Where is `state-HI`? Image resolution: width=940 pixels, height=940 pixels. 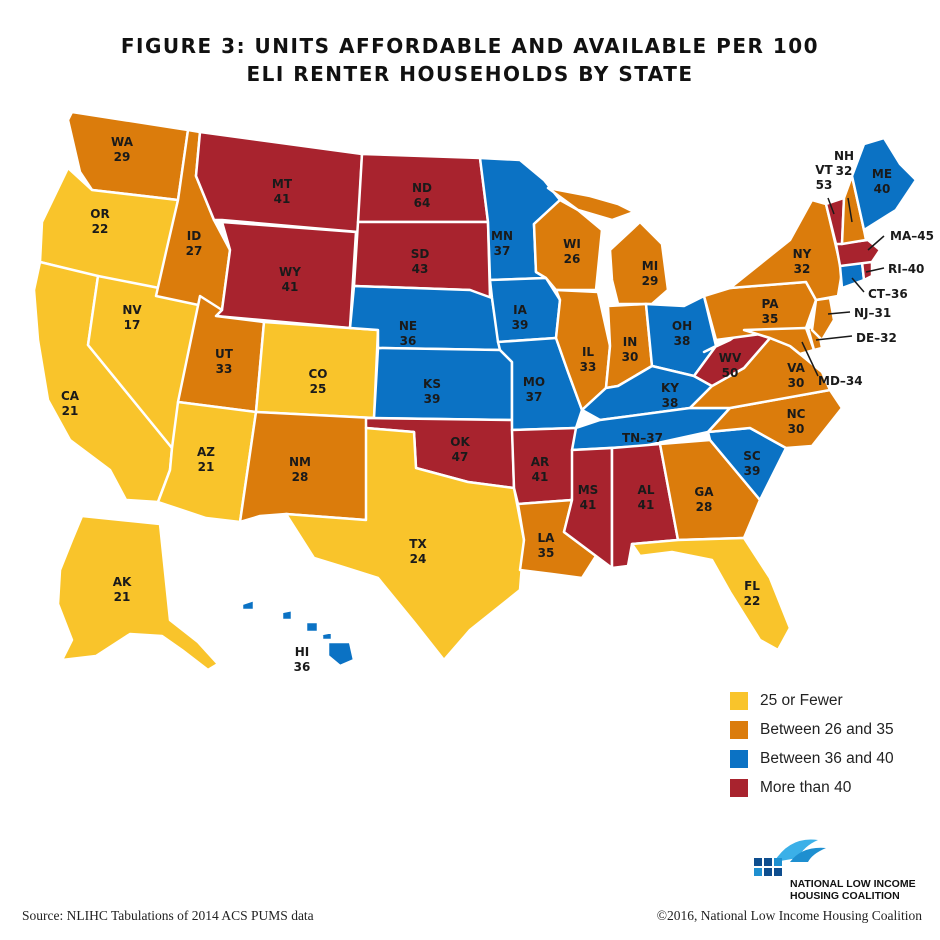 state-HI is located at coordinates (298, 633).